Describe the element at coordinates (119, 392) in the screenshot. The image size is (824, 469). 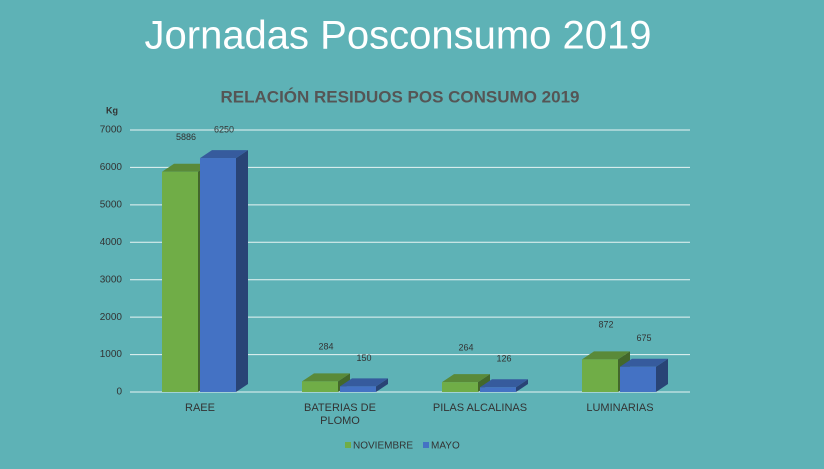
I see `y-tick-label: 0` at that location.